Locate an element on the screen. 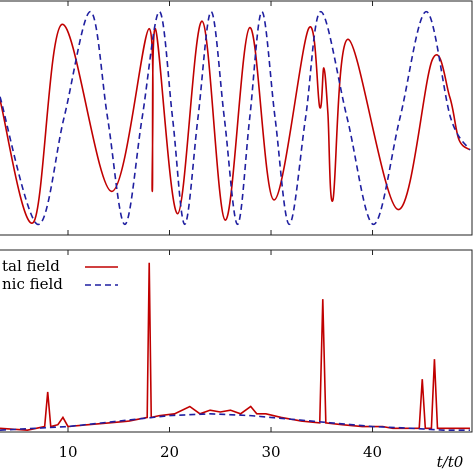  series-line is located at coordinates (235, 421).